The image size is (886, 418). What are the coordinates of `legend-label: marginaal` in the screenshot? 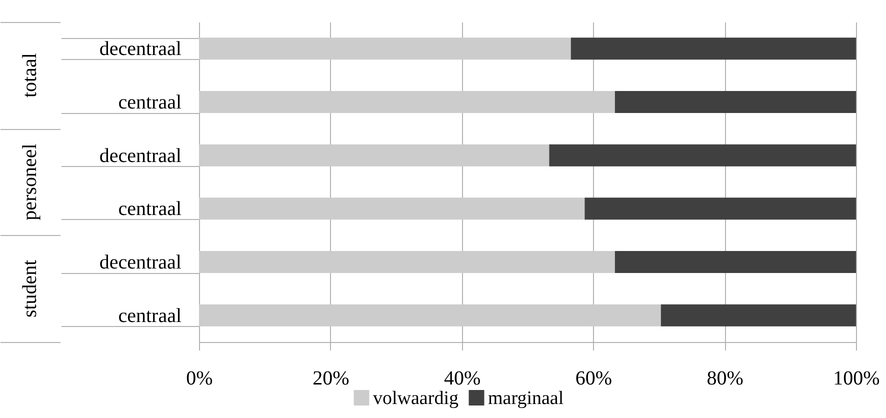 It's located at (526, 398).